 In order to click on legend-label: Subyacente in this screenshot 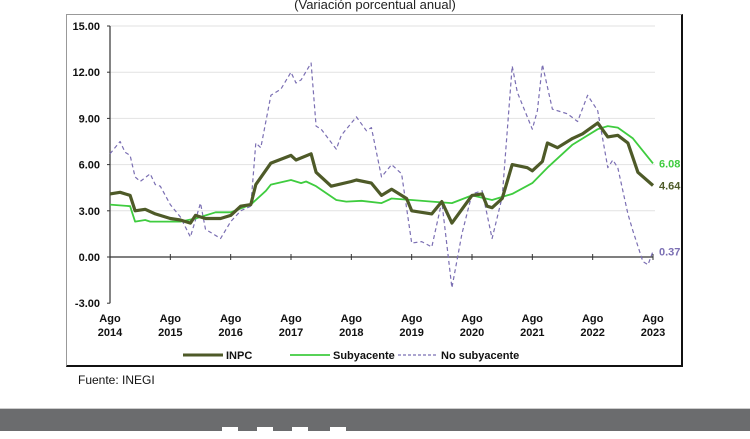, I will do `click(364, 356)`.